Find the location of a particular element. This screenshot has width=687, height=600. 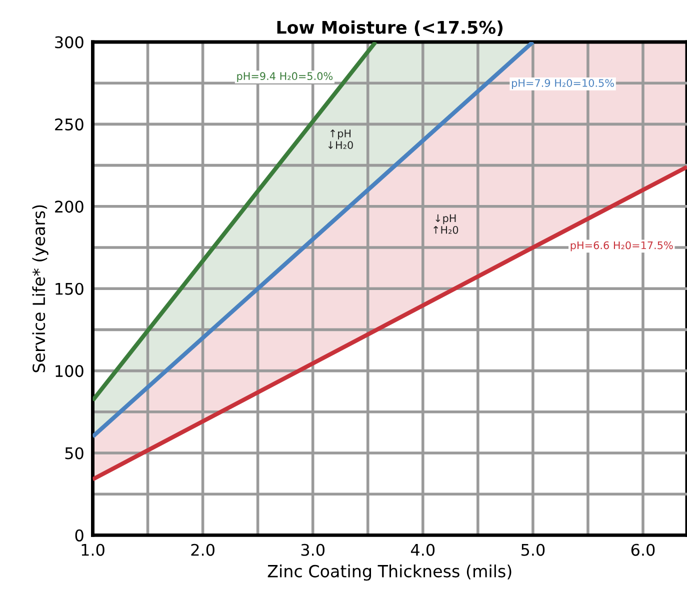

y-tick-label: 50 is located at coordinates (74, 453).